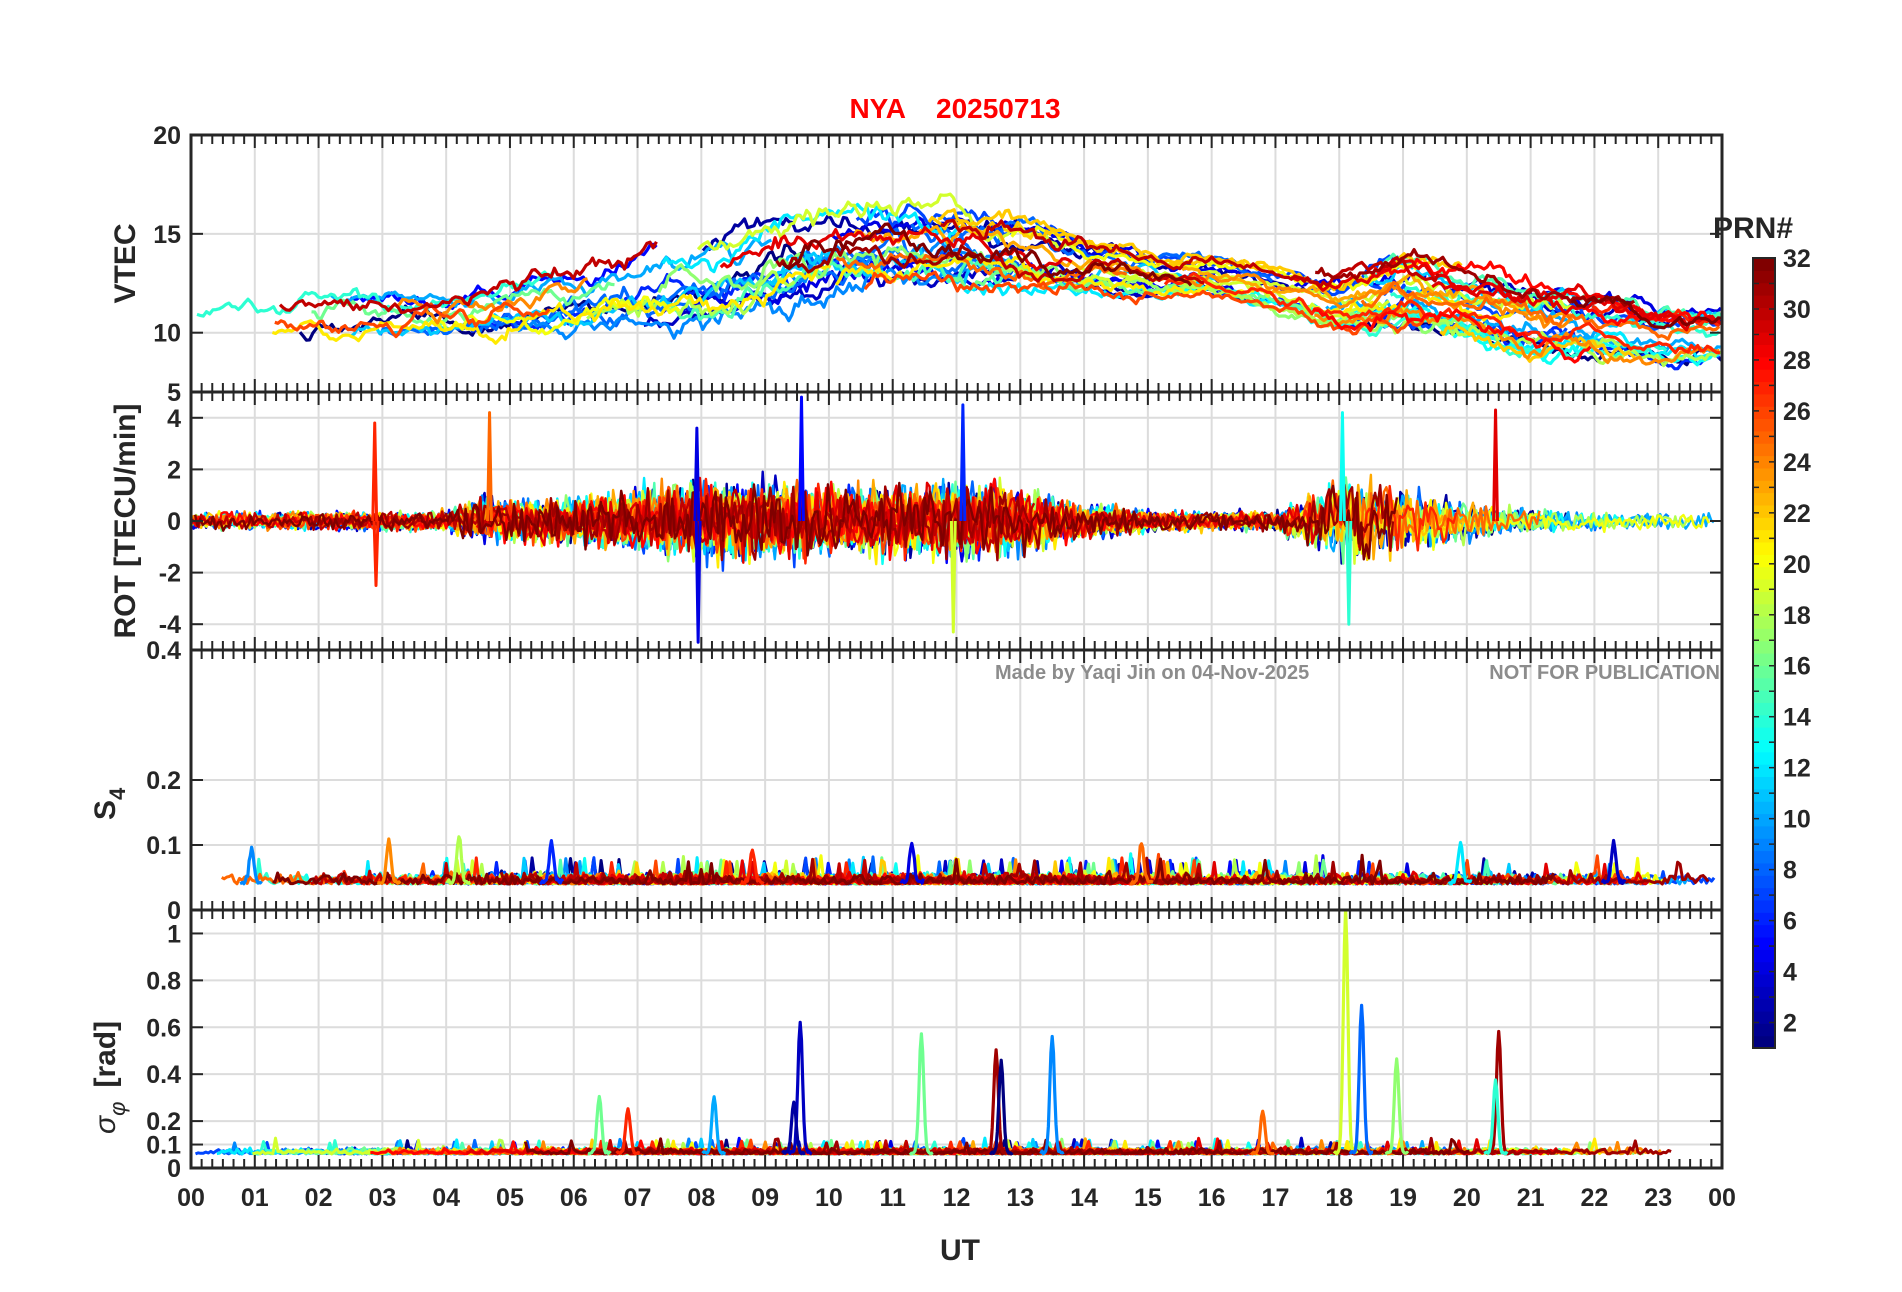 This screenshot has height=1292, width=1902. I want to click on x-tick-label: 10, so click(829, 1198).